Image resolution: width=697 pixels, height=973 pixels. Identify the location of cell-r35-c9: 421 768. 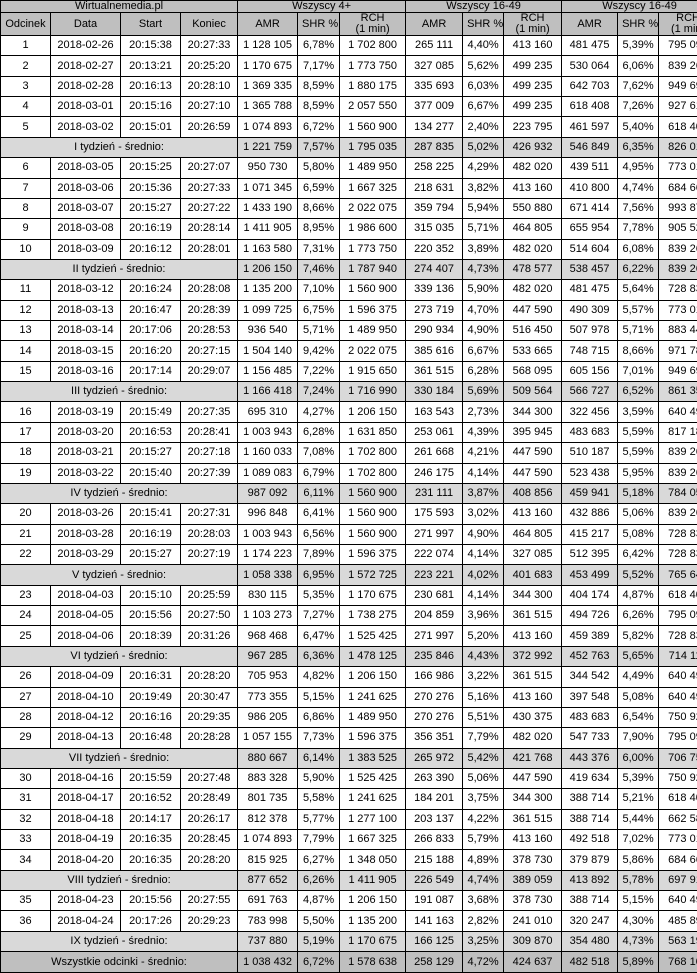
(533, 758).